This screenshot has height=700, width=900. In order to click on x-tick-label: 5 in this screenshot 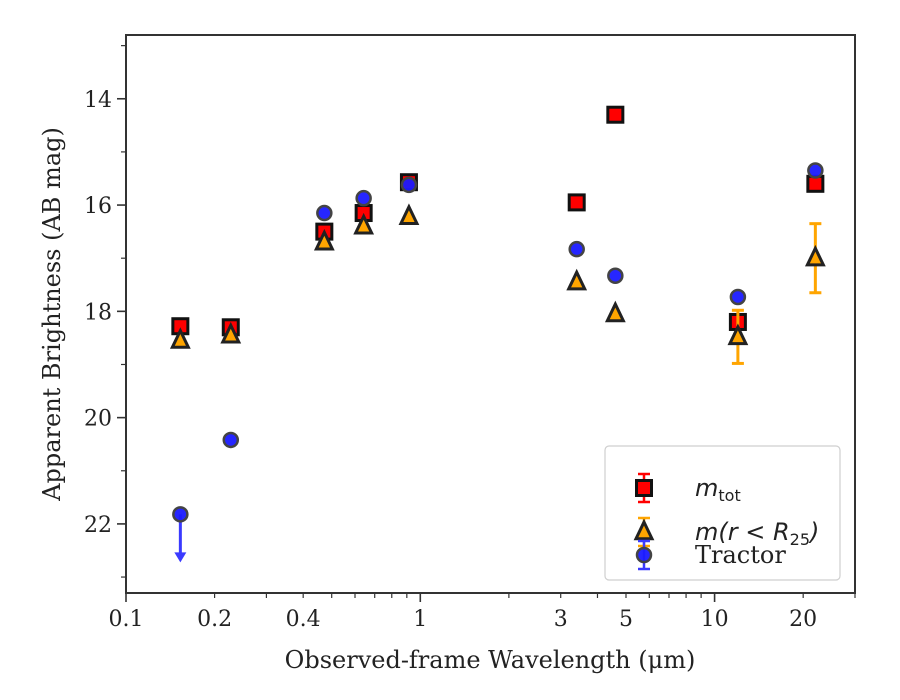, I will do `click(626, 619)`.